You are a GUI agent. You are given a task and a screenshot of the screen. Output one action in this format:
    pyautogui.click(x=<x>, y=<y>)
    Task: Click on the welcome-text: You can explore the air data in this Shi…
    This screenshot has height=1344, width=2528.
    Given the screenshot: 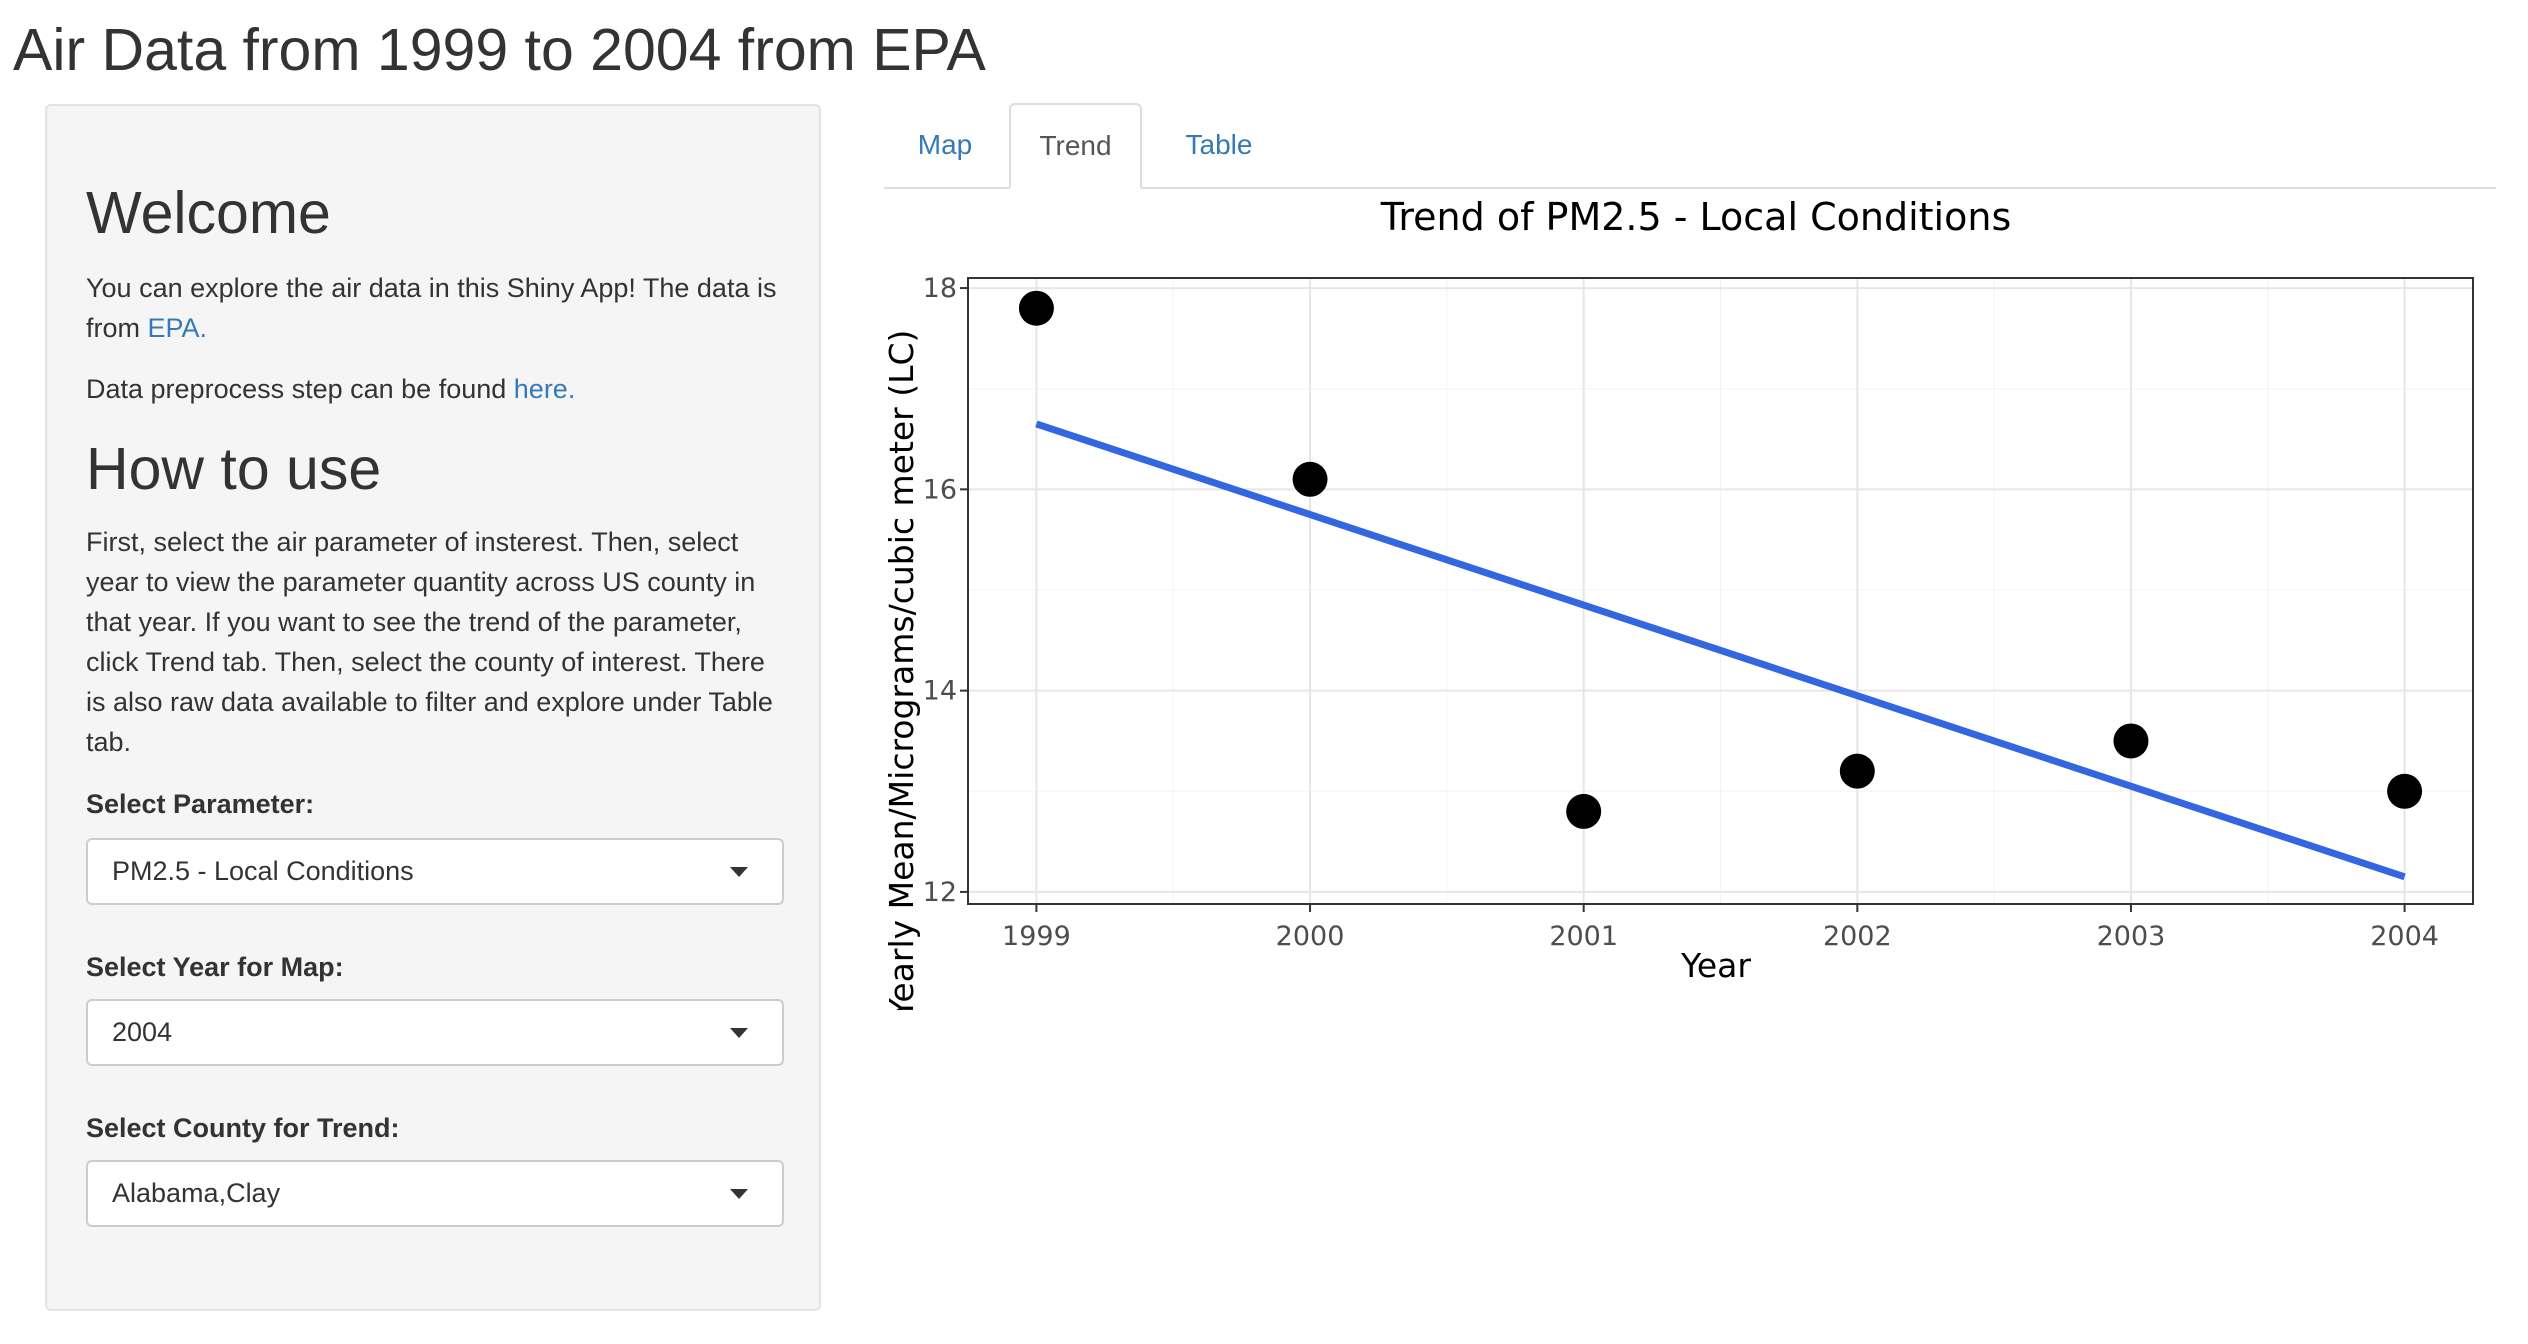 What is the action you would take?
    pyautogui.click(x=433, y=308)
    